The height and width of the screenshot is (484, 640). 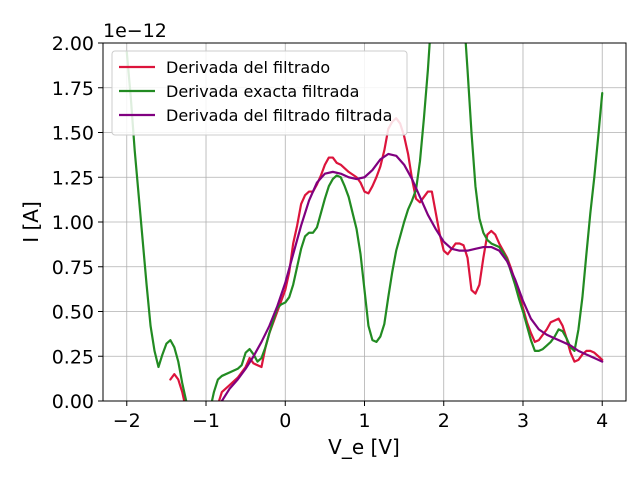 I want to click on y-tick-label: 1.00, so click(x=73, y=223).